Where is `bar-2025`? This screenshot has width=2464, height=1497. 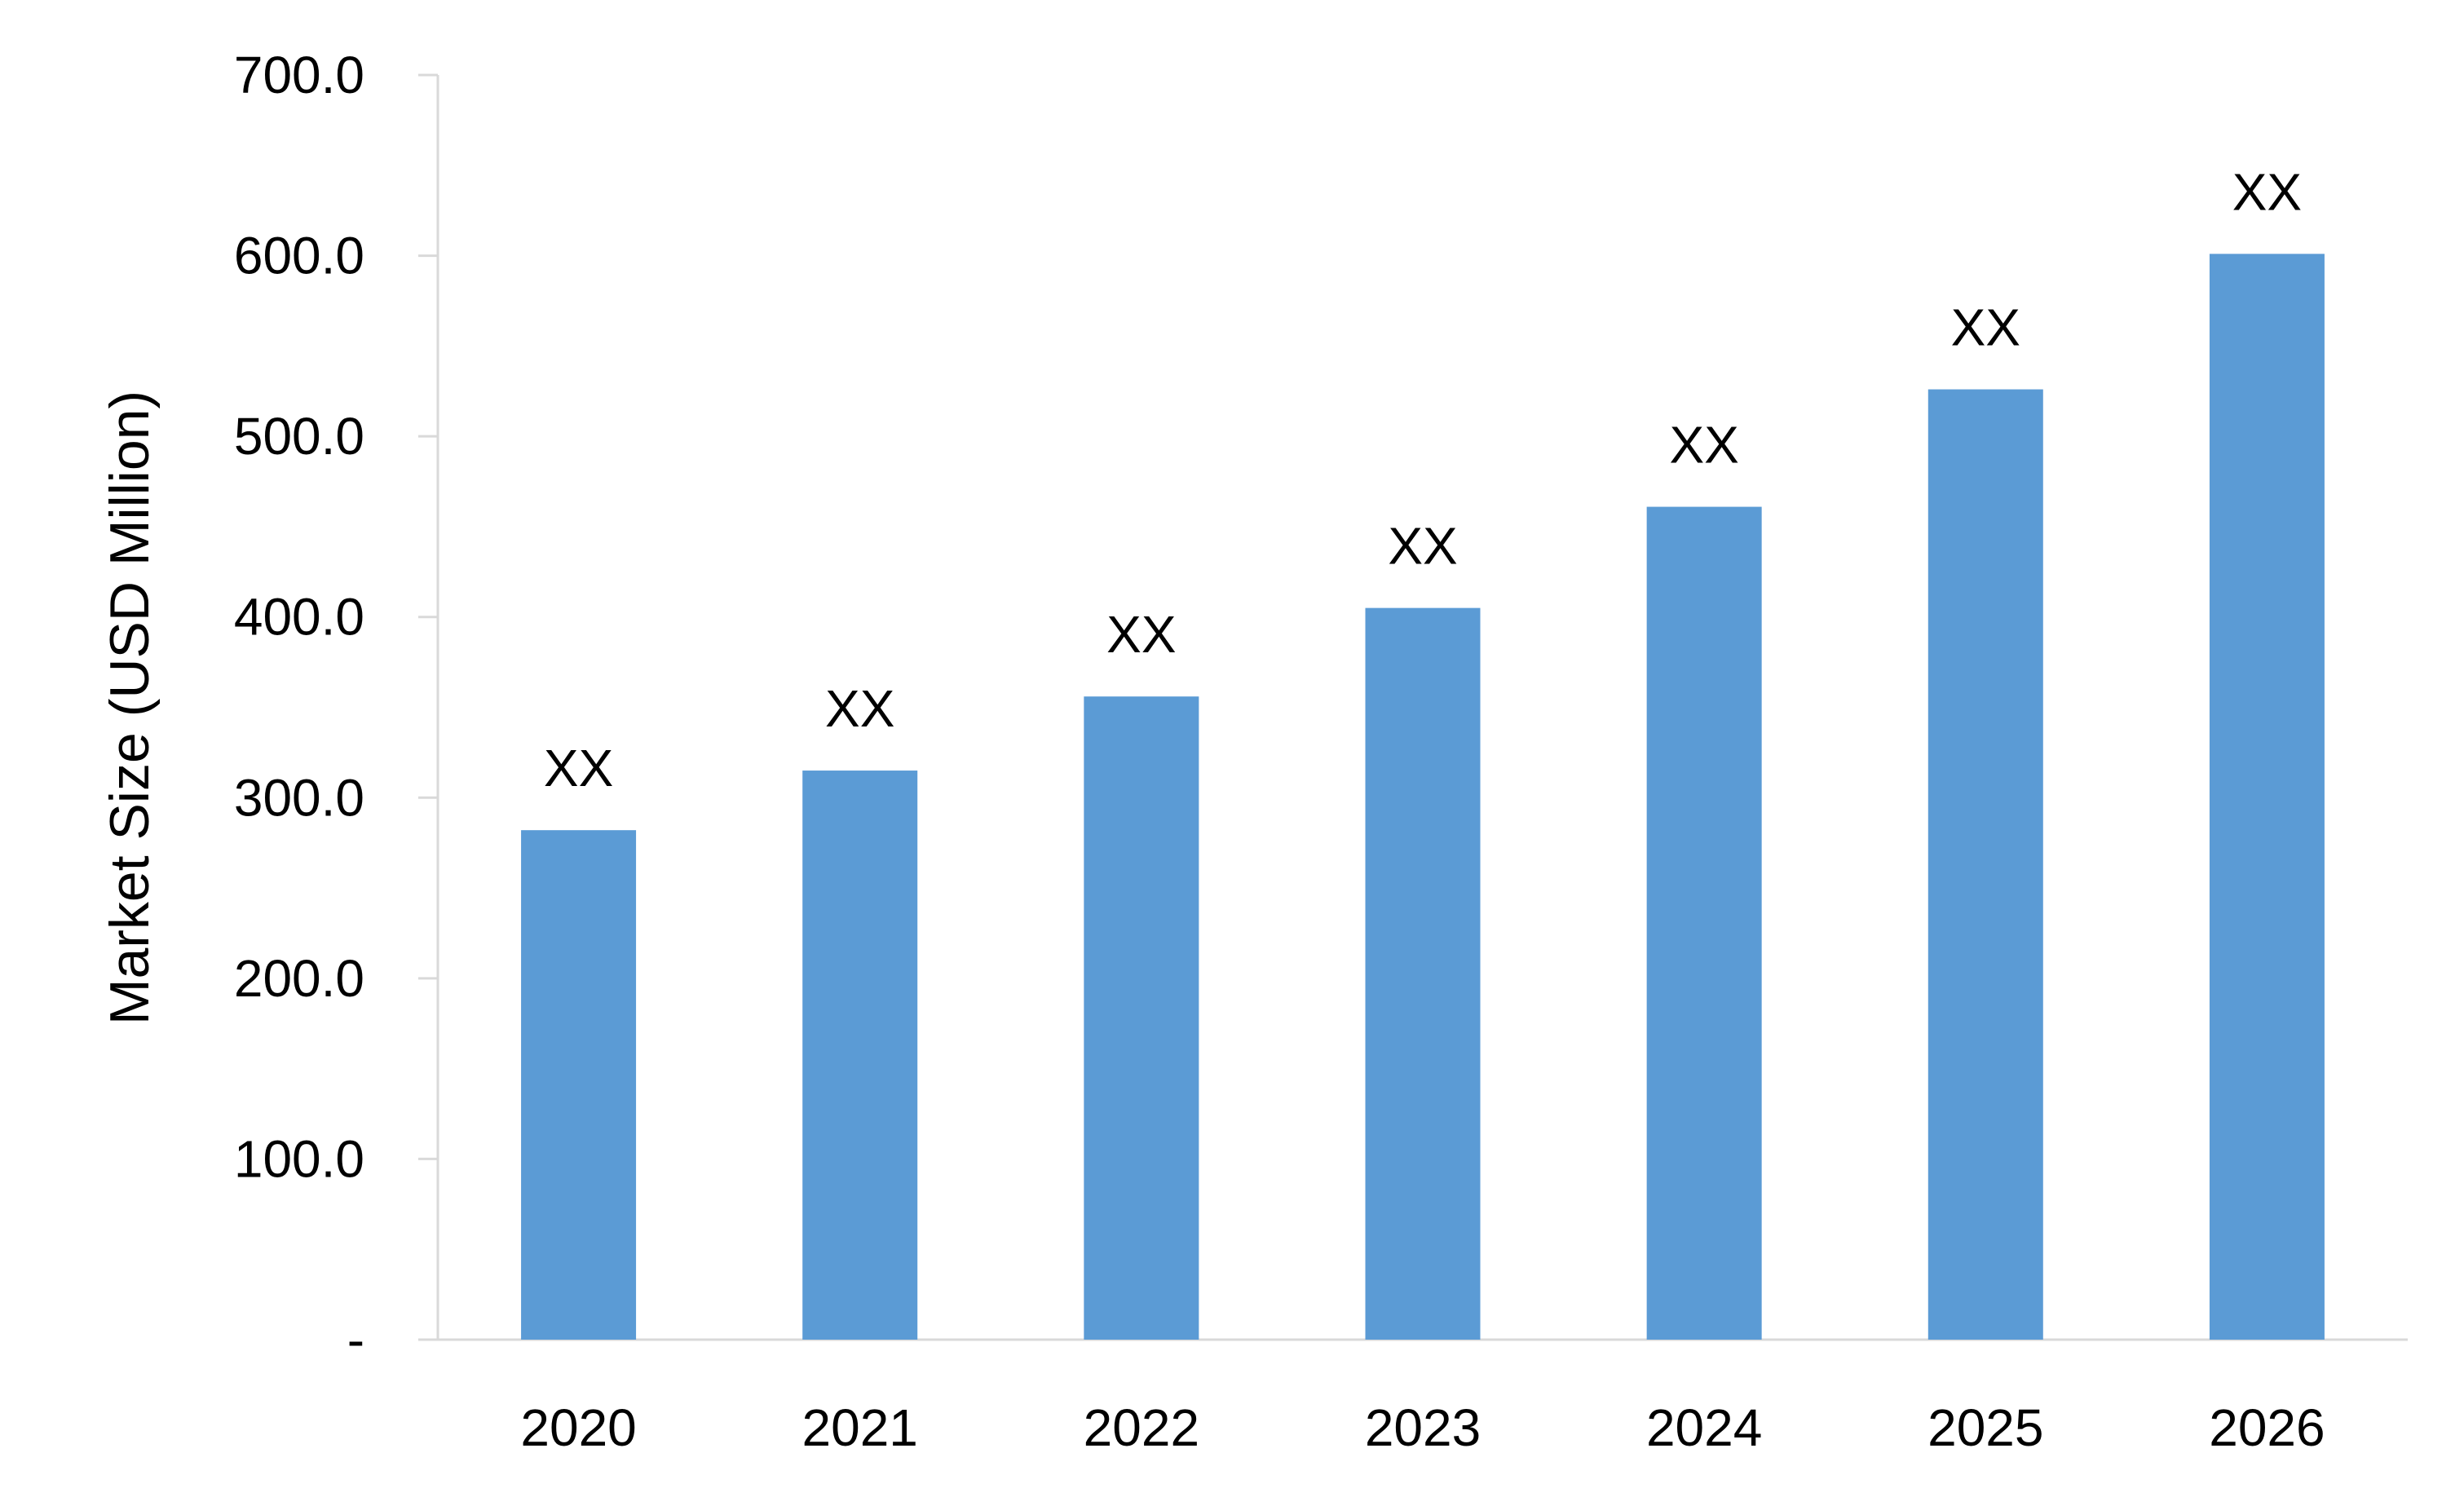 bar-2025 is located at coordinates (1985, 864).